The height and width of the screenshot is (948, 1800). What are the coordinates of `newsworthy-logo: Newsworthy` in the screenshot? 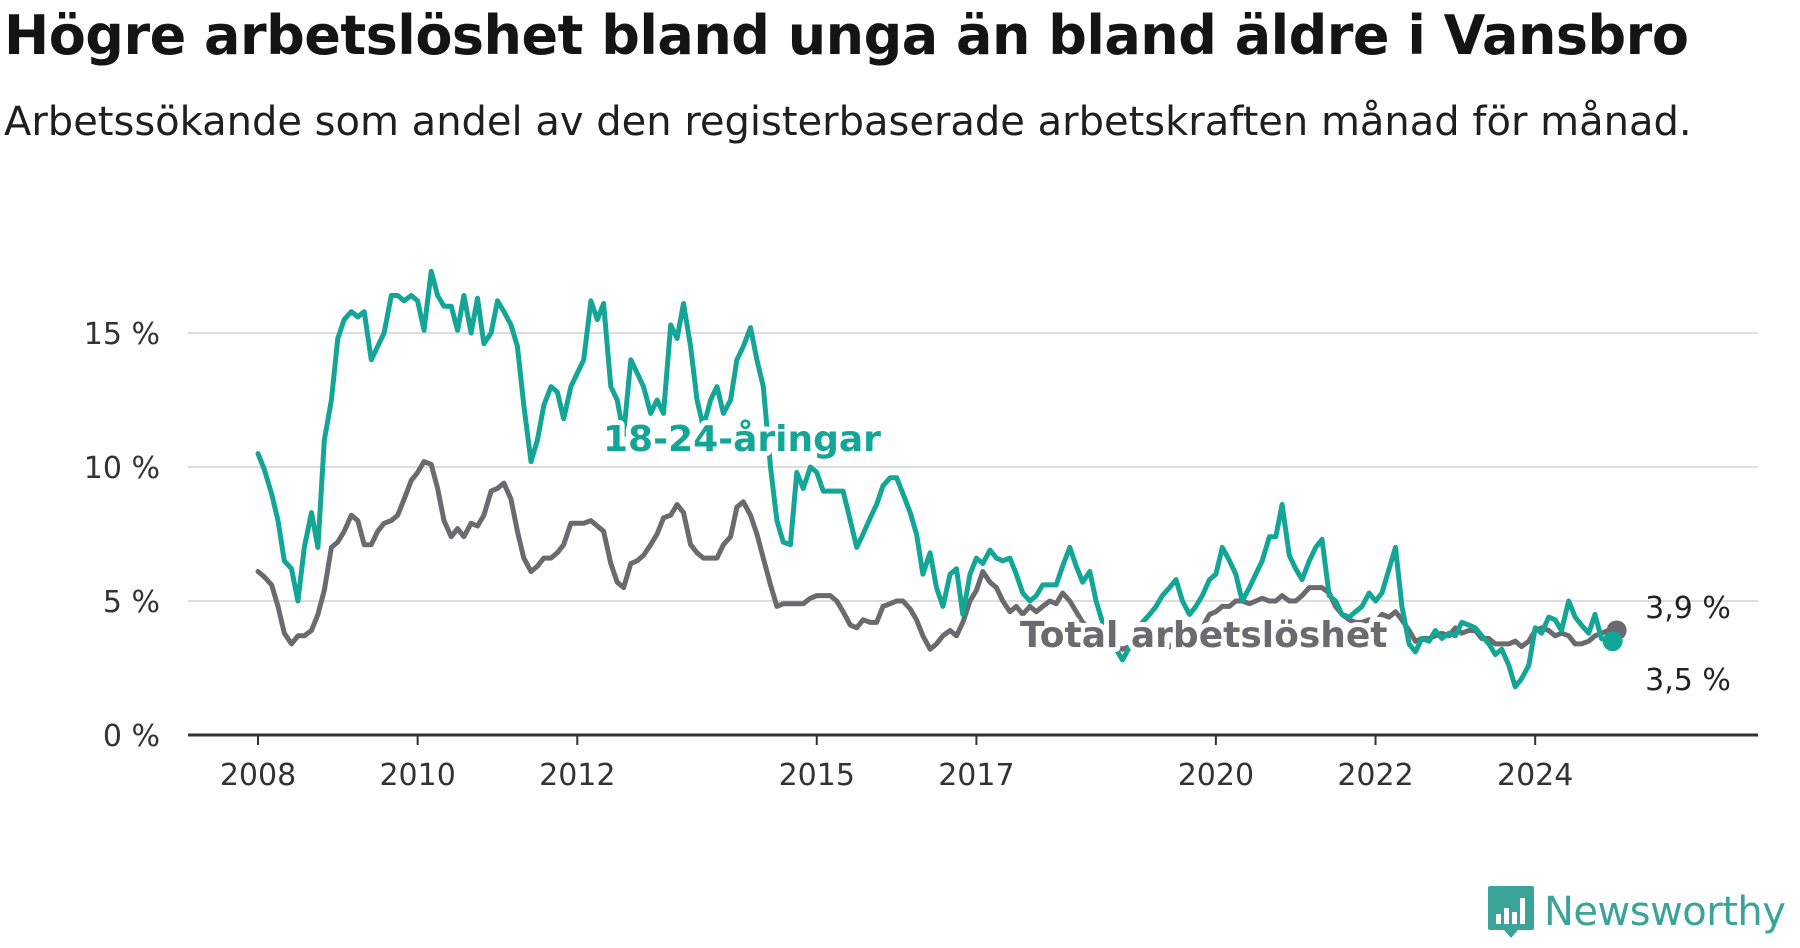 It's located at (1636, 912).